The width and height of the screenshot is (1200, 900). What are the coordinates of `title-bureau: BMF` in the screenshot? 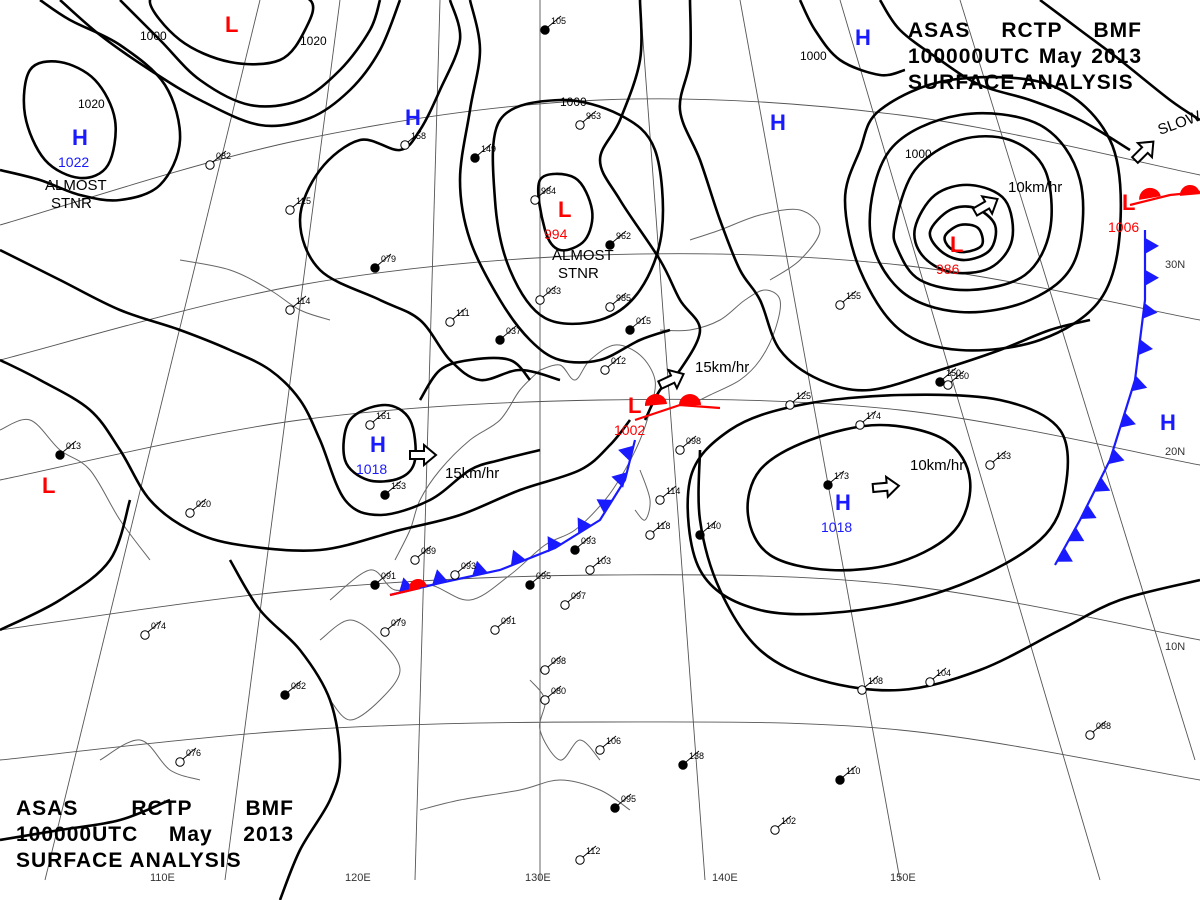 It's located at (1117, 30).